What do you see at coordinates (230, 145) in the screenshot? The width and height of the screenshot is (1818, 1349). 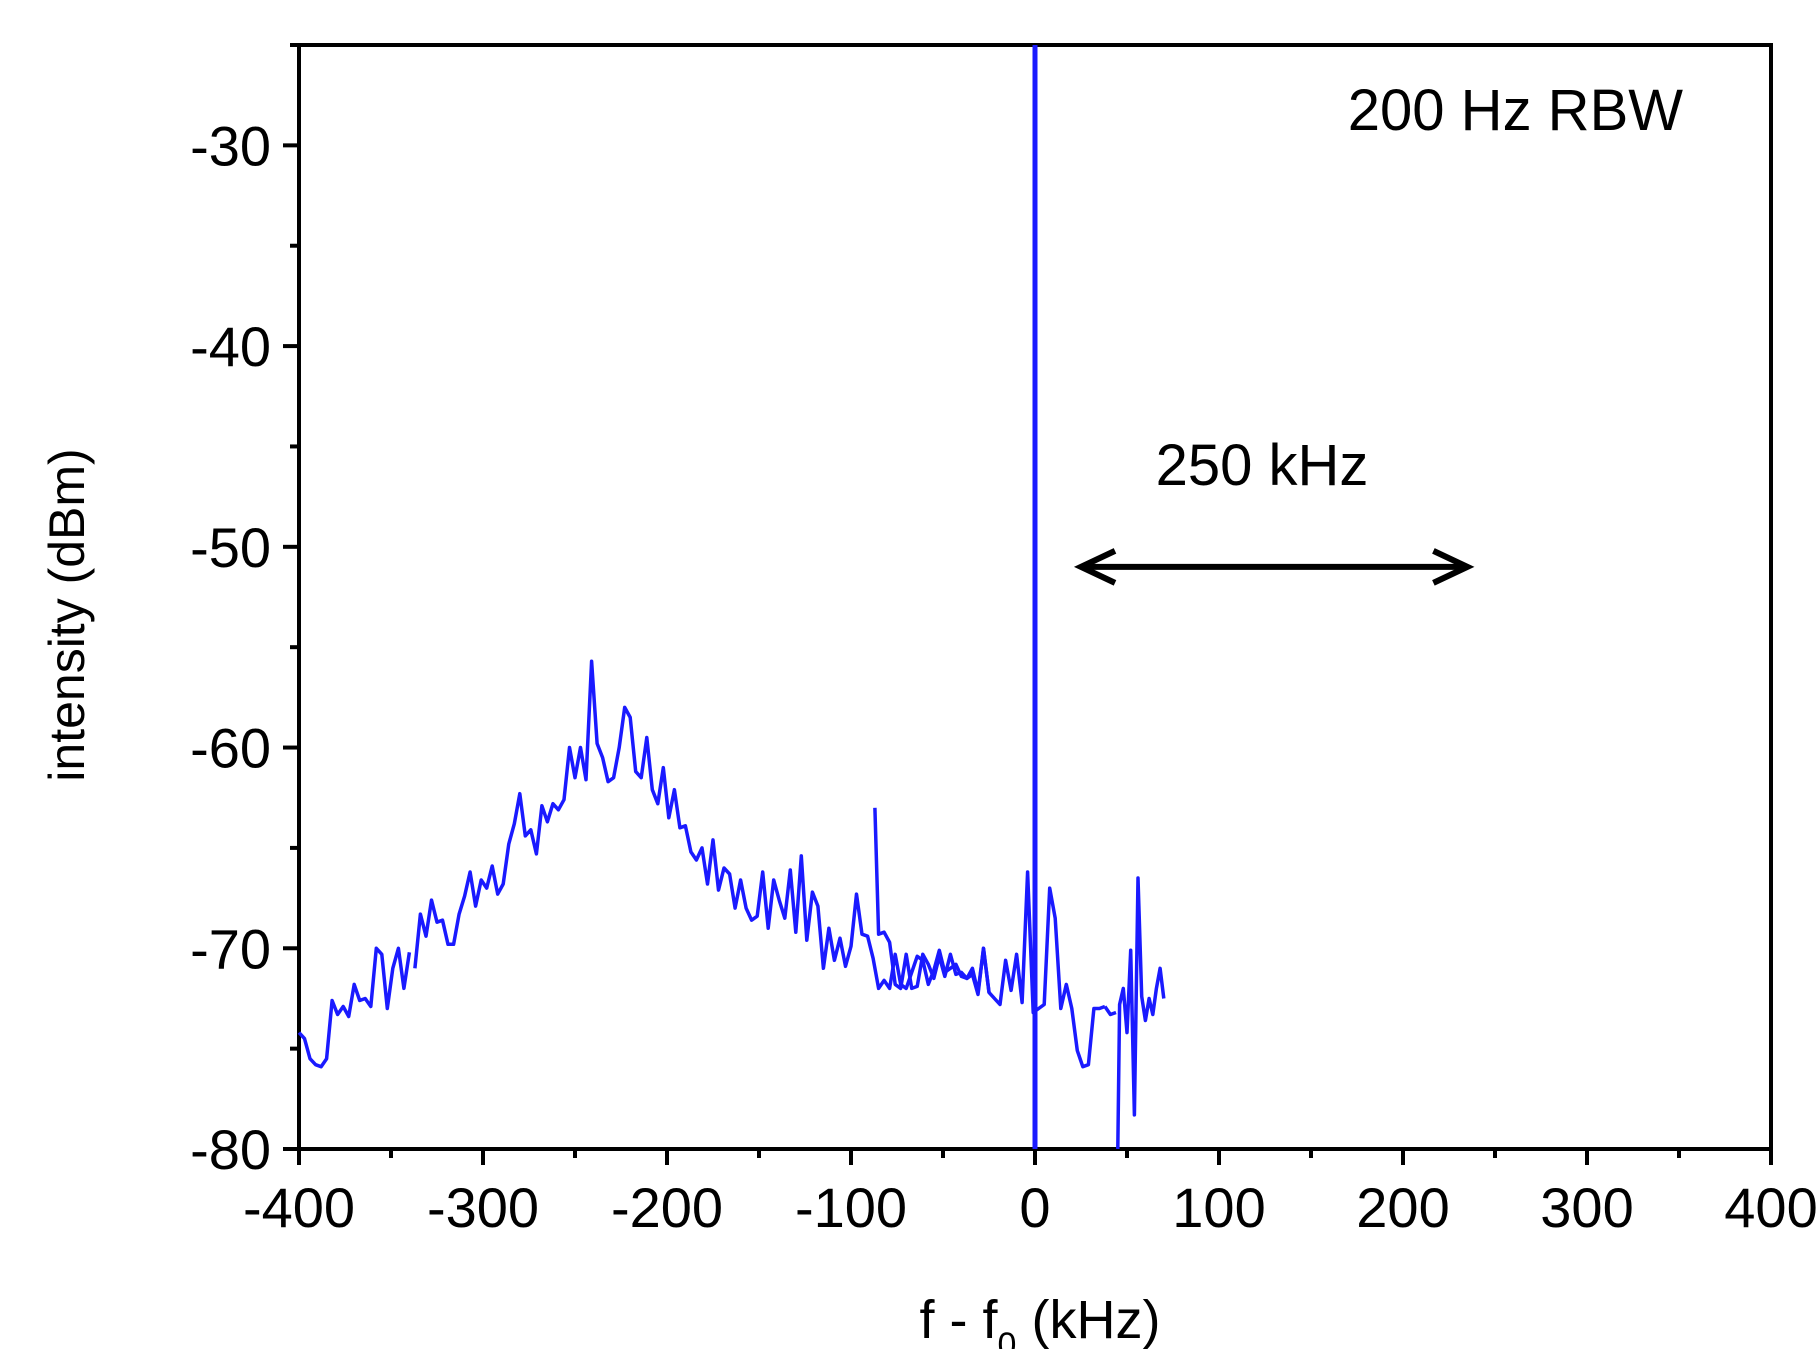 I see `y-tick-label: -30` at bounding box center [230, 145].